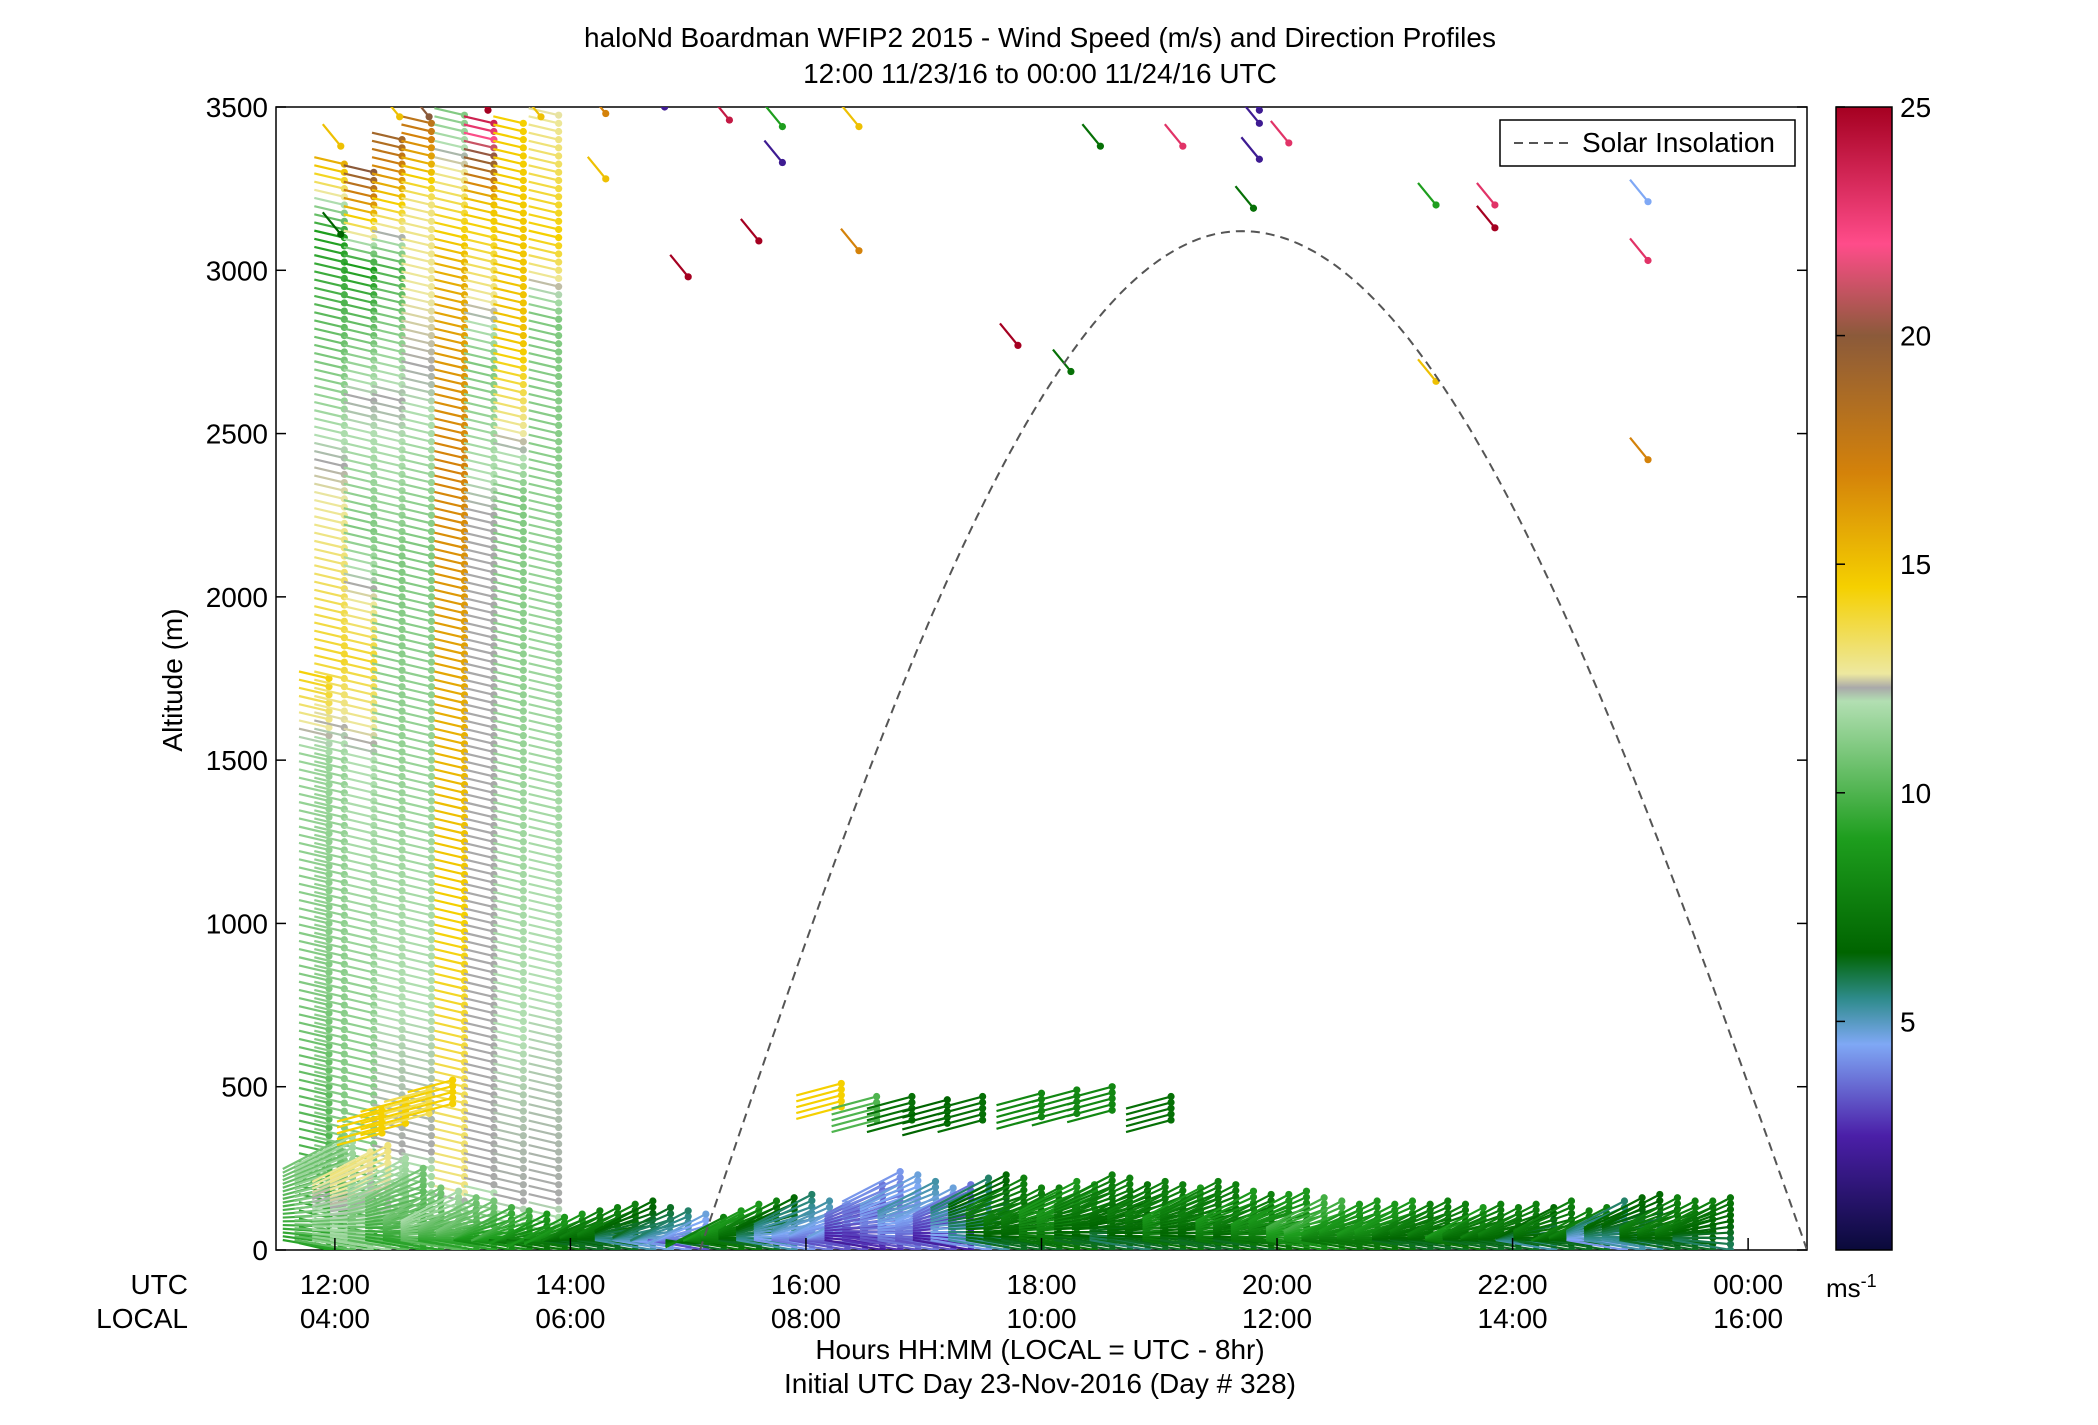 The image size is (2098, 1425). What do you see at coordinates (806, 1284) in the screenshot?
I see `x-tick-label-utc: 16:00` at bounding box center [806, 1284].